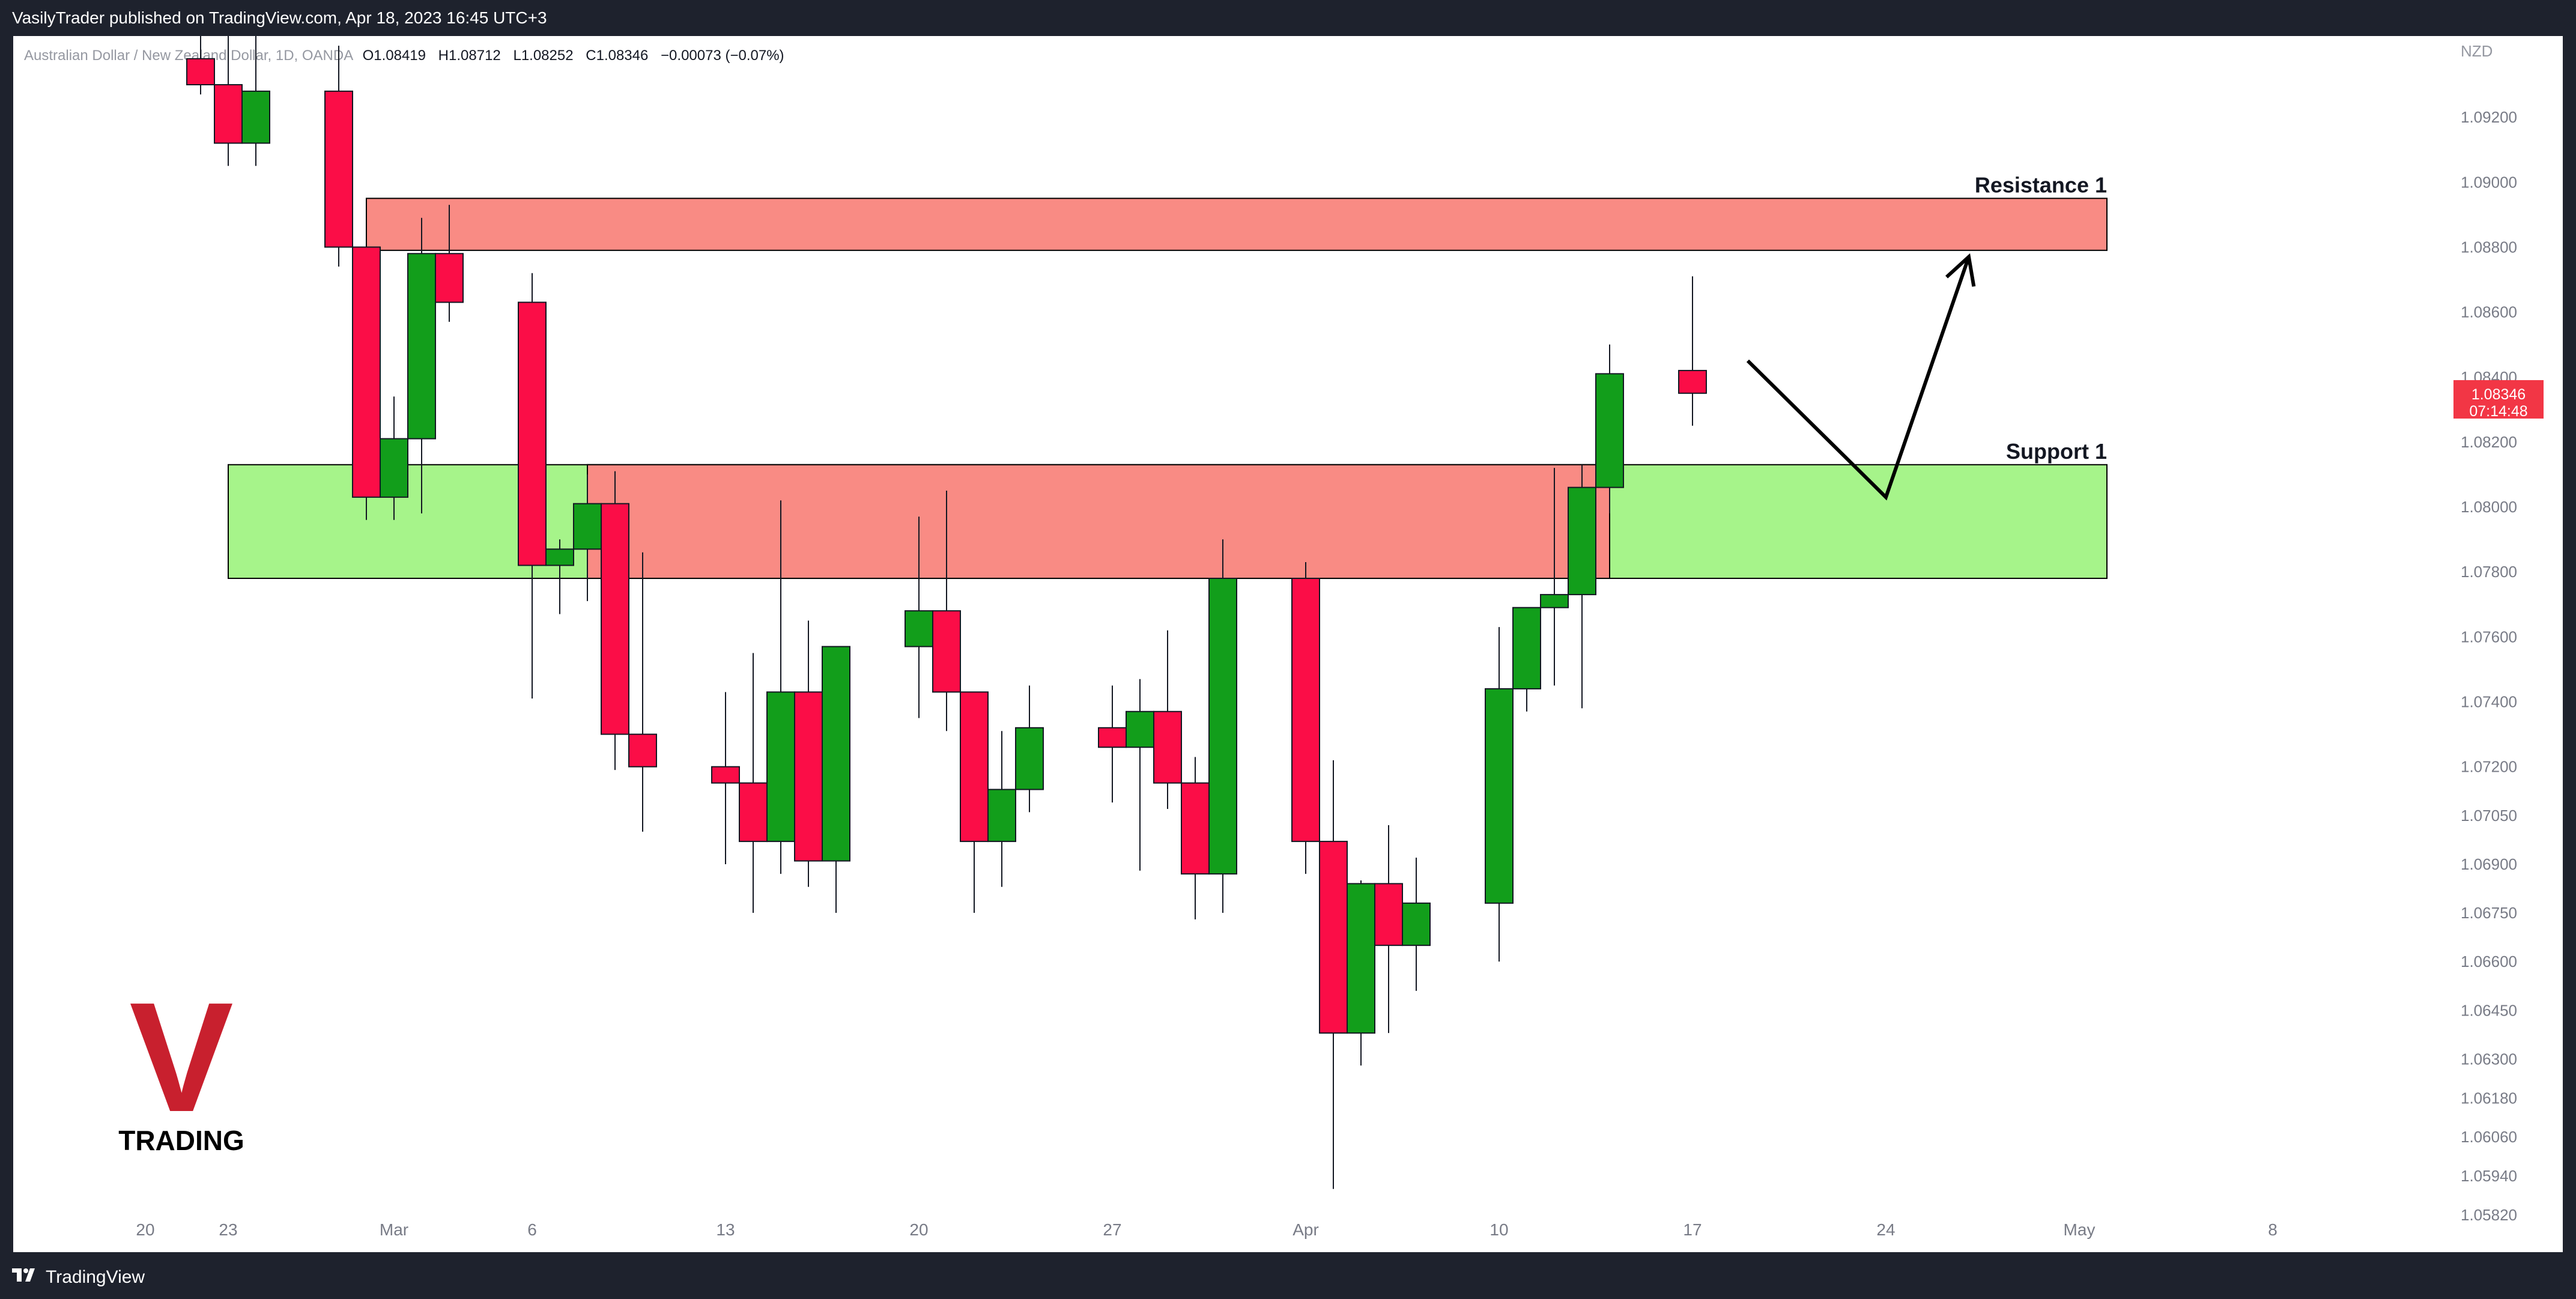  Describe the element at coordinates (2489, 816) in the screenshot. I see `price-tick-11: 1.07050` at that location.